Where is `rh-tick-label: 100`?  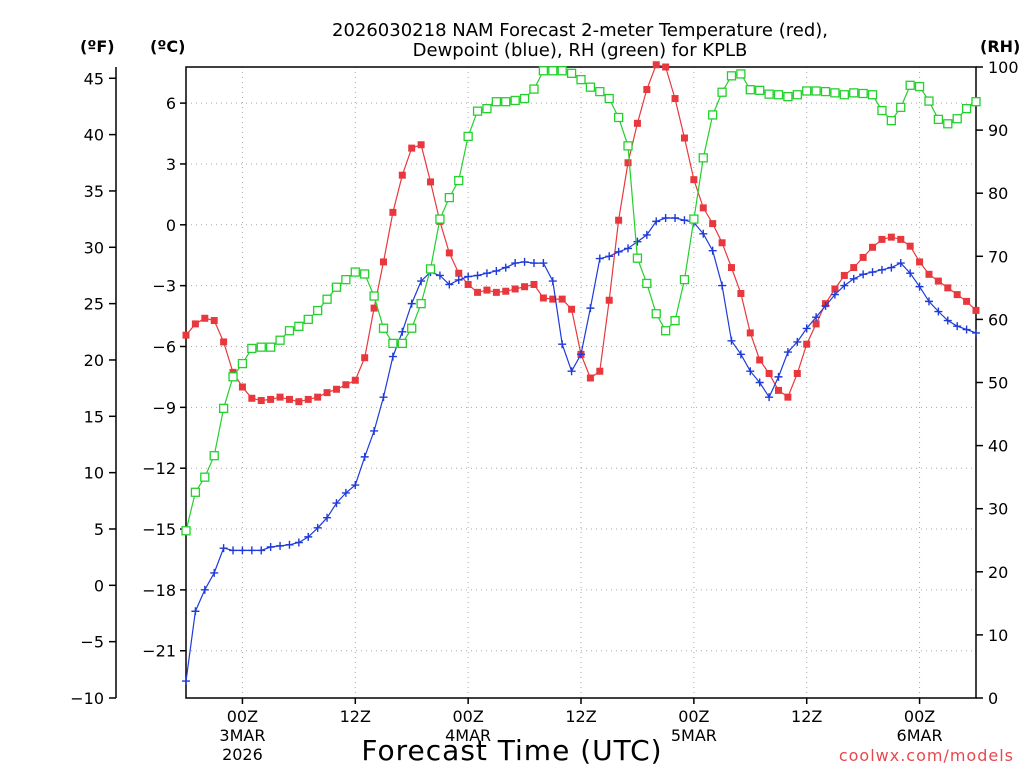
rh-tick-label: 100 is located at coordinates (1003, 67).